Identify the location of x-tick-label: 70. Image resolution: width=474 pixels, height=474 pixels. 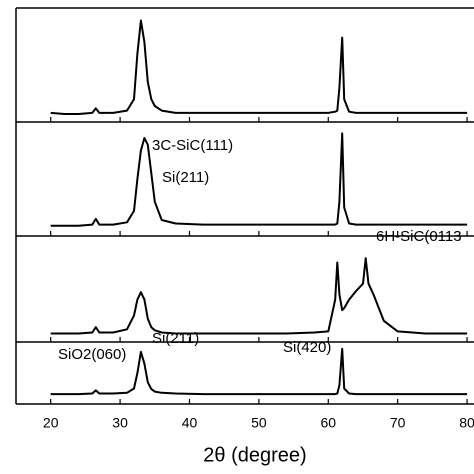
(398, 423).